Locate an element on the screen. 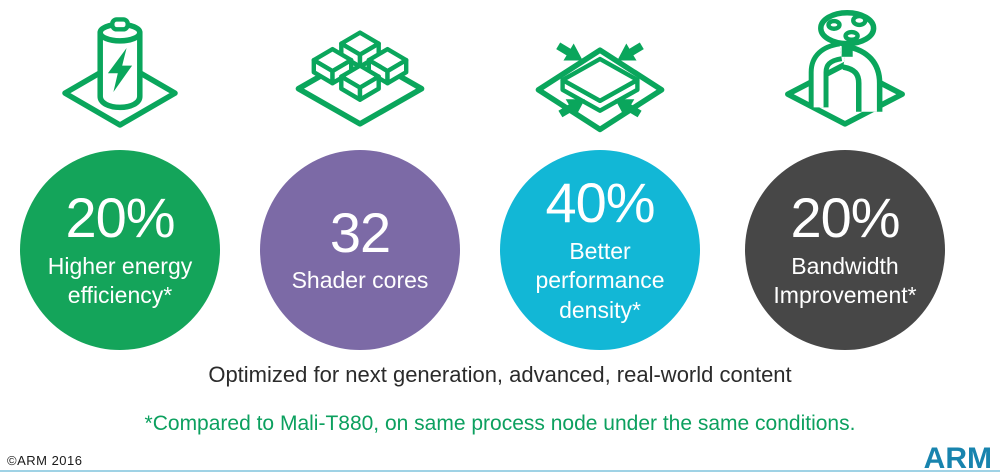 The width and height of the screenshot is (1000, 476). battery-energy-icon is located at coordinates (120, 70).